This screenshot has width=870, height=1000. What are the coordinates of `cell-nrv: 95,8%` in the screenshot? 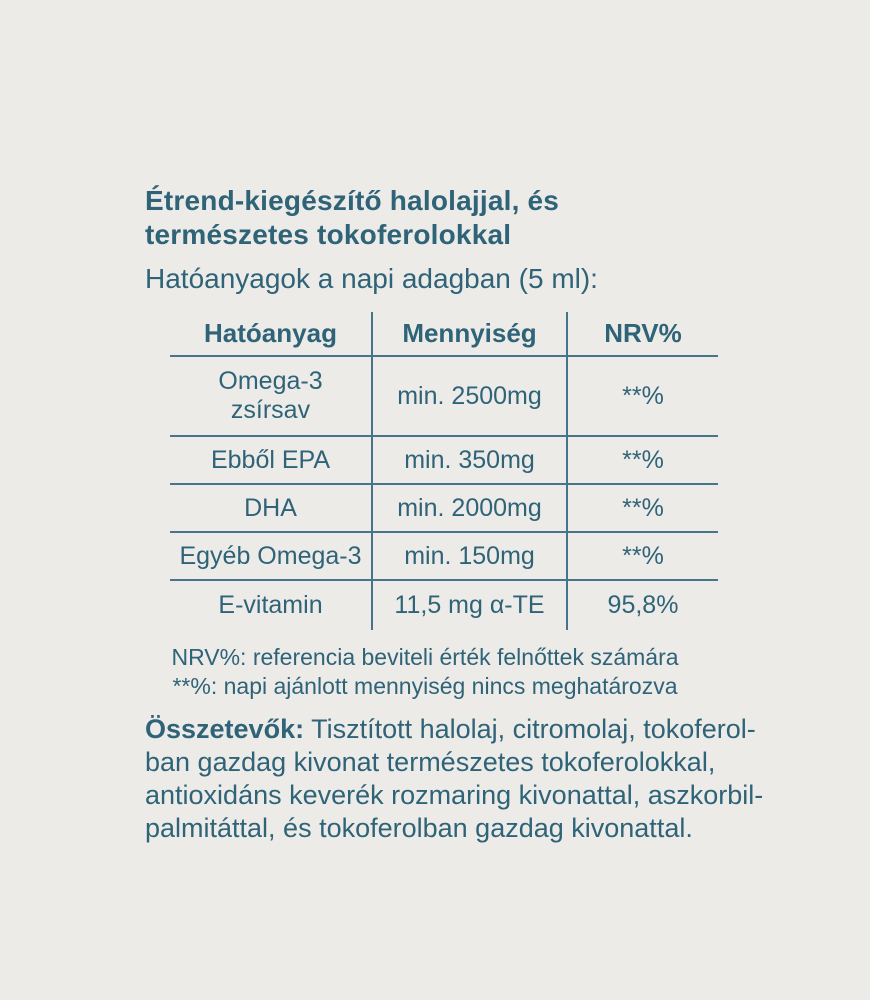 It's located at (642, 605).